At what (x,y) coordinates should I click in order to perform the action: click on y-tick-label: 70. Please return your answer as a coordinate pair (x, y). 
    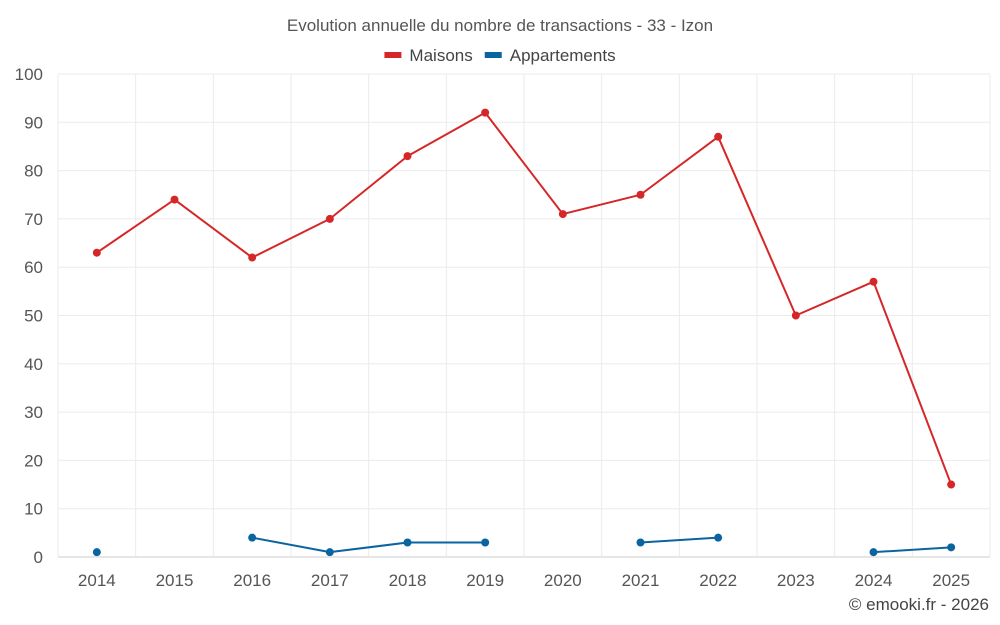
    Looking at the image, I should click on (33, 219).